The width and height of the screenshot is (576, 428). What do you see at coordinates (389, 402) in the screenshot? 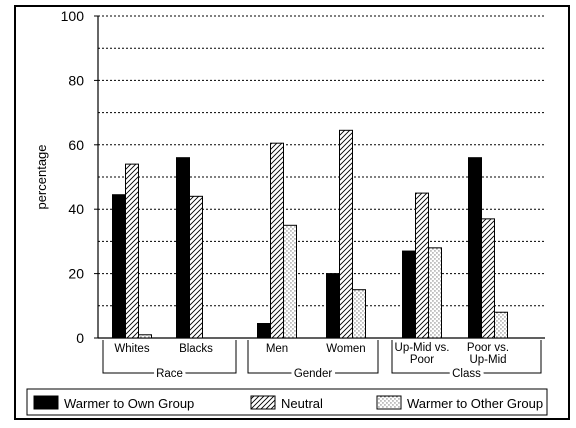
I see `legend-swatch-warmer-to-other-group` at bounding box center [389, 402].